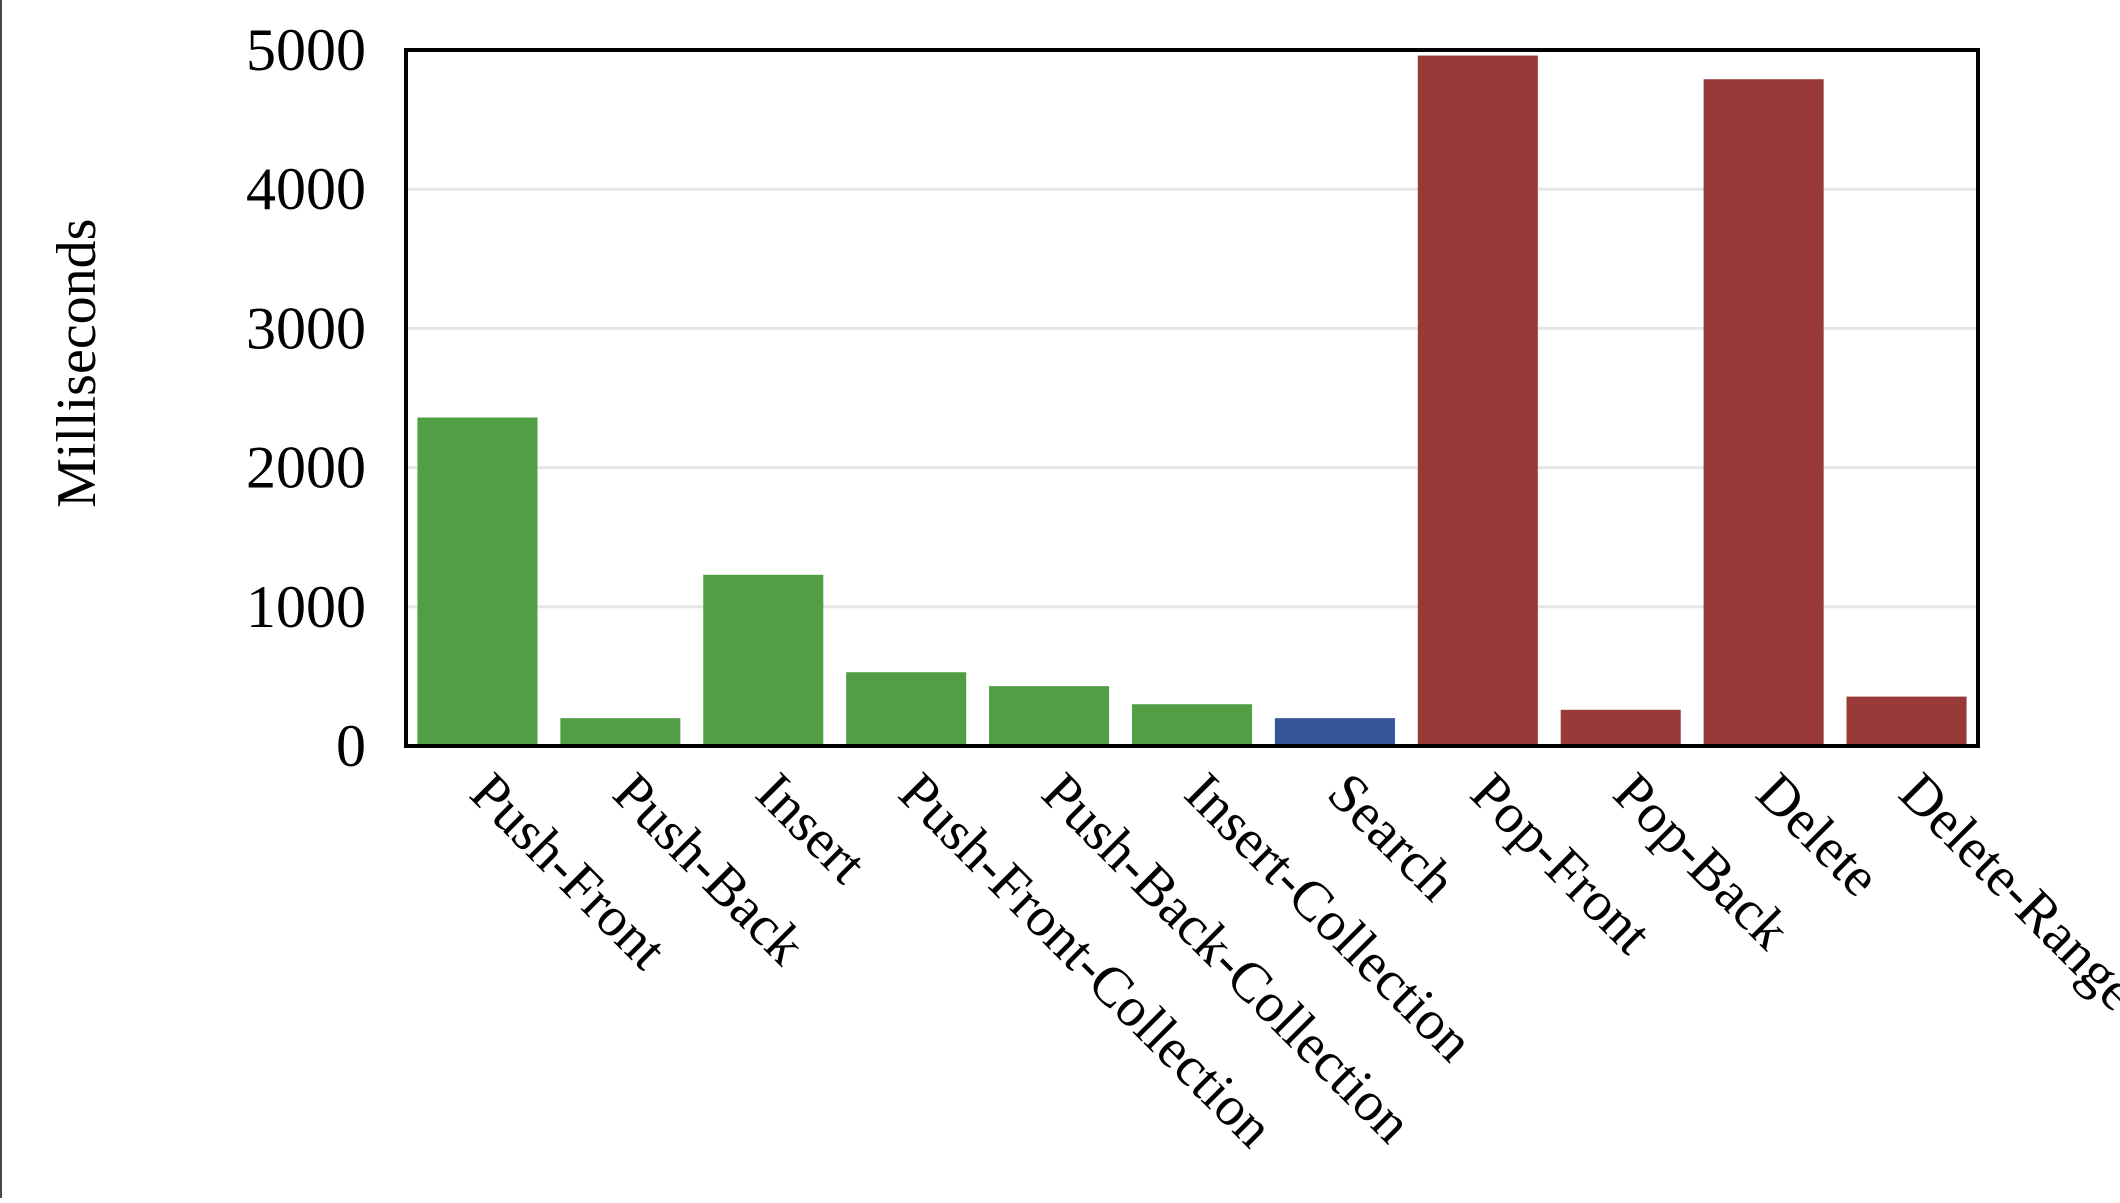  What do you see at coordinates (620, 732) in the screenshot?
I see `bar-push-back` at bounding box center [620, 732].